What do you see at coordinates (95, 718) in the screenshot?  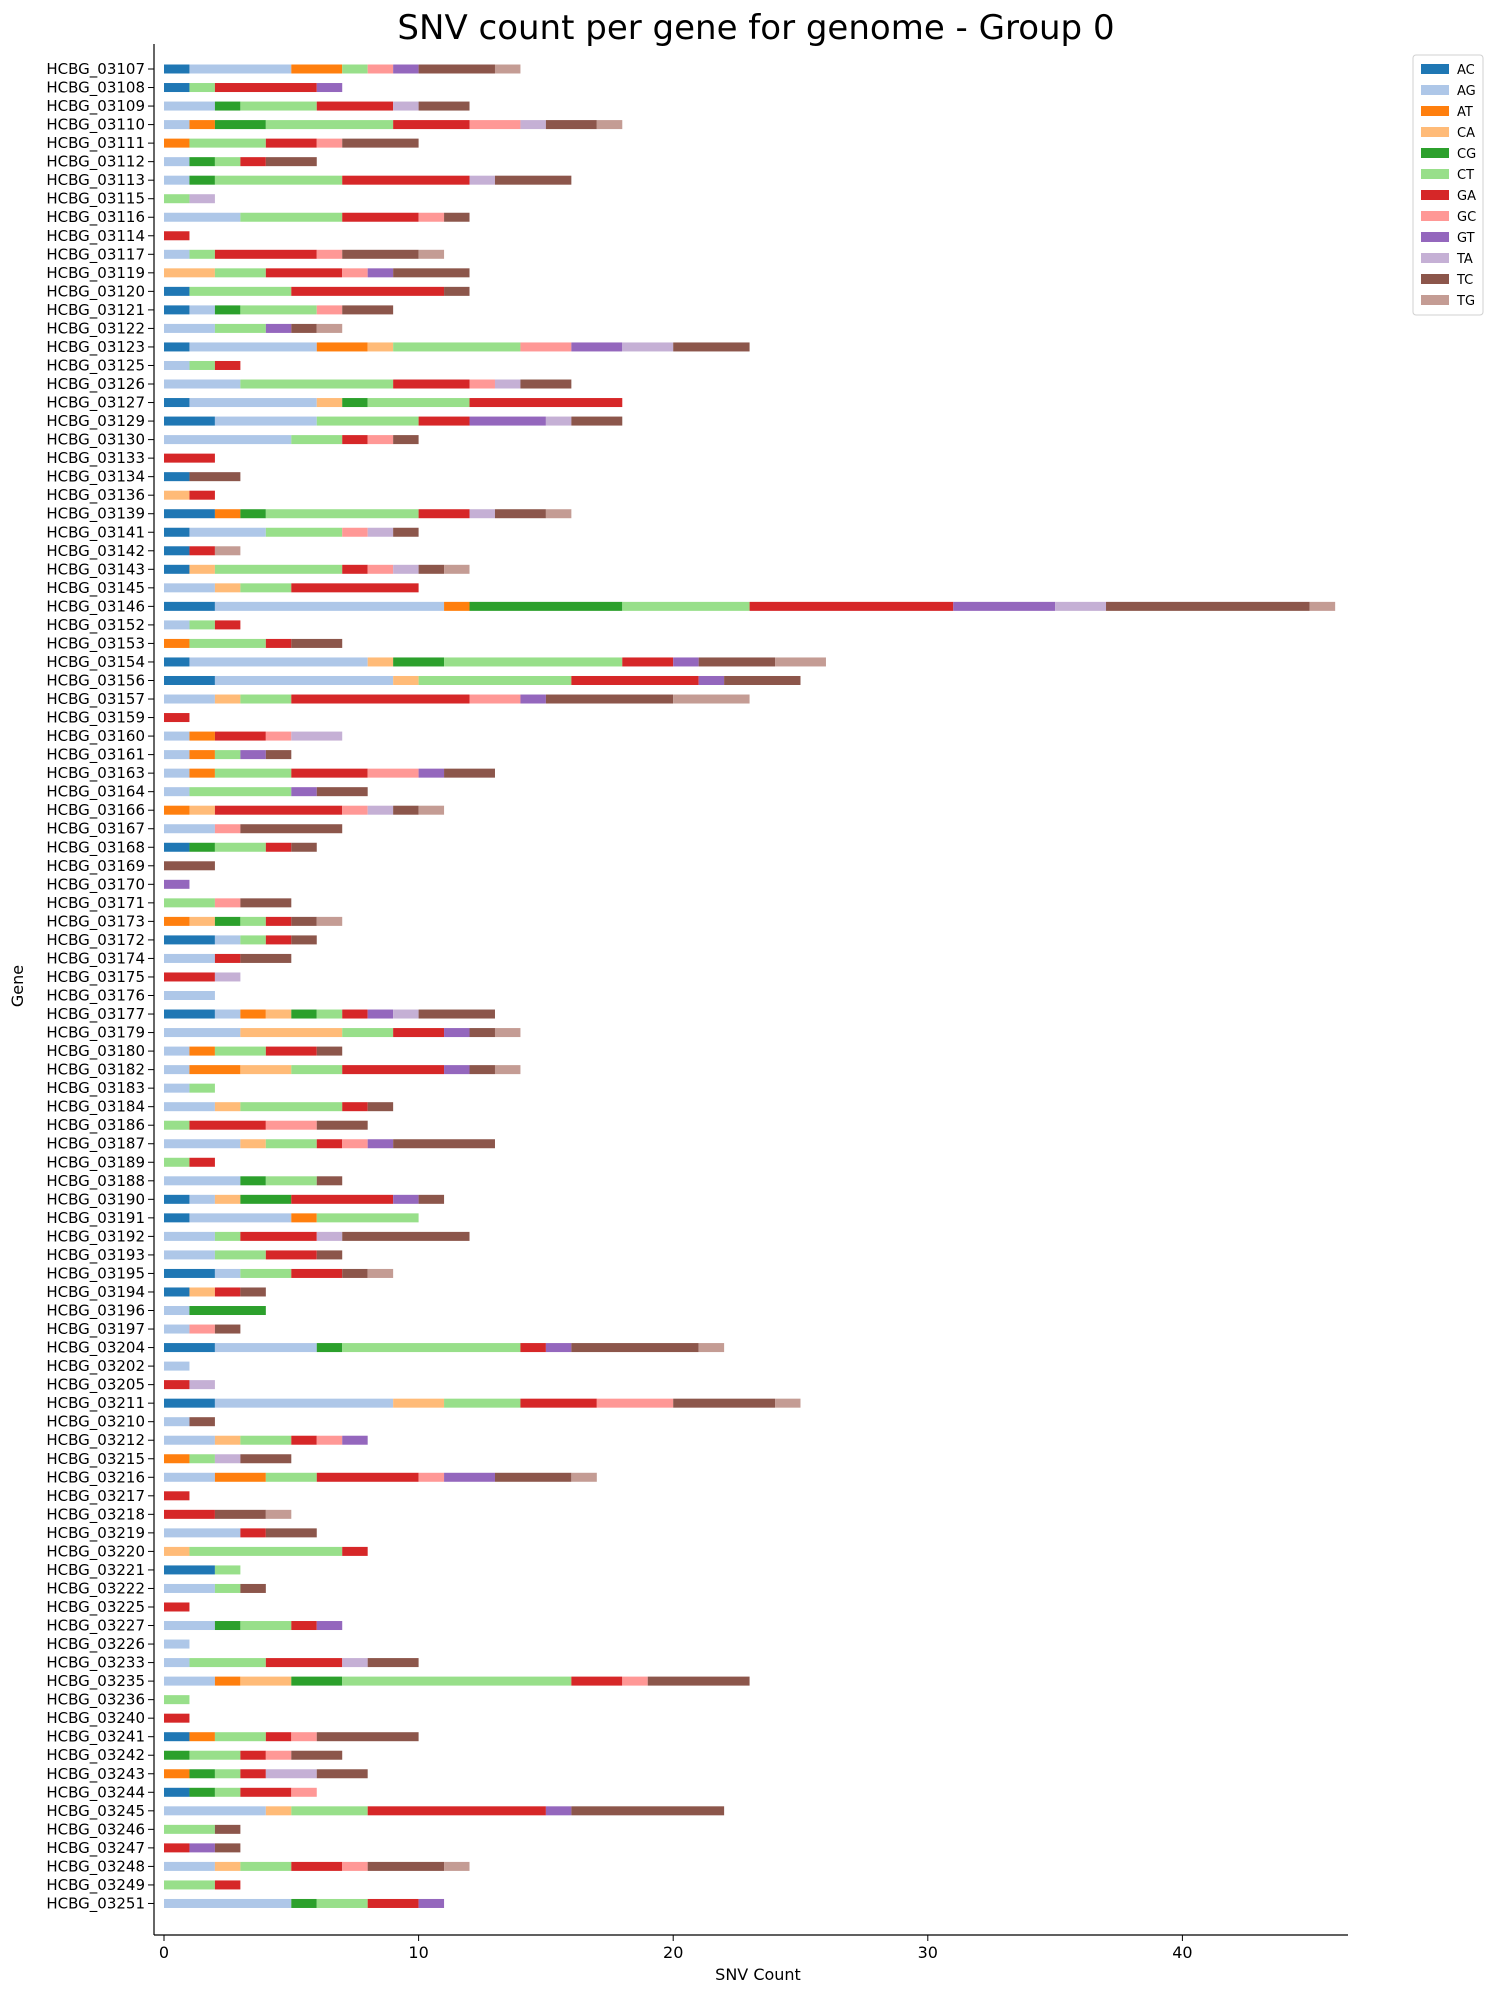 I see `gene-label: HCBG_03159` at bounding box center [95, 718].